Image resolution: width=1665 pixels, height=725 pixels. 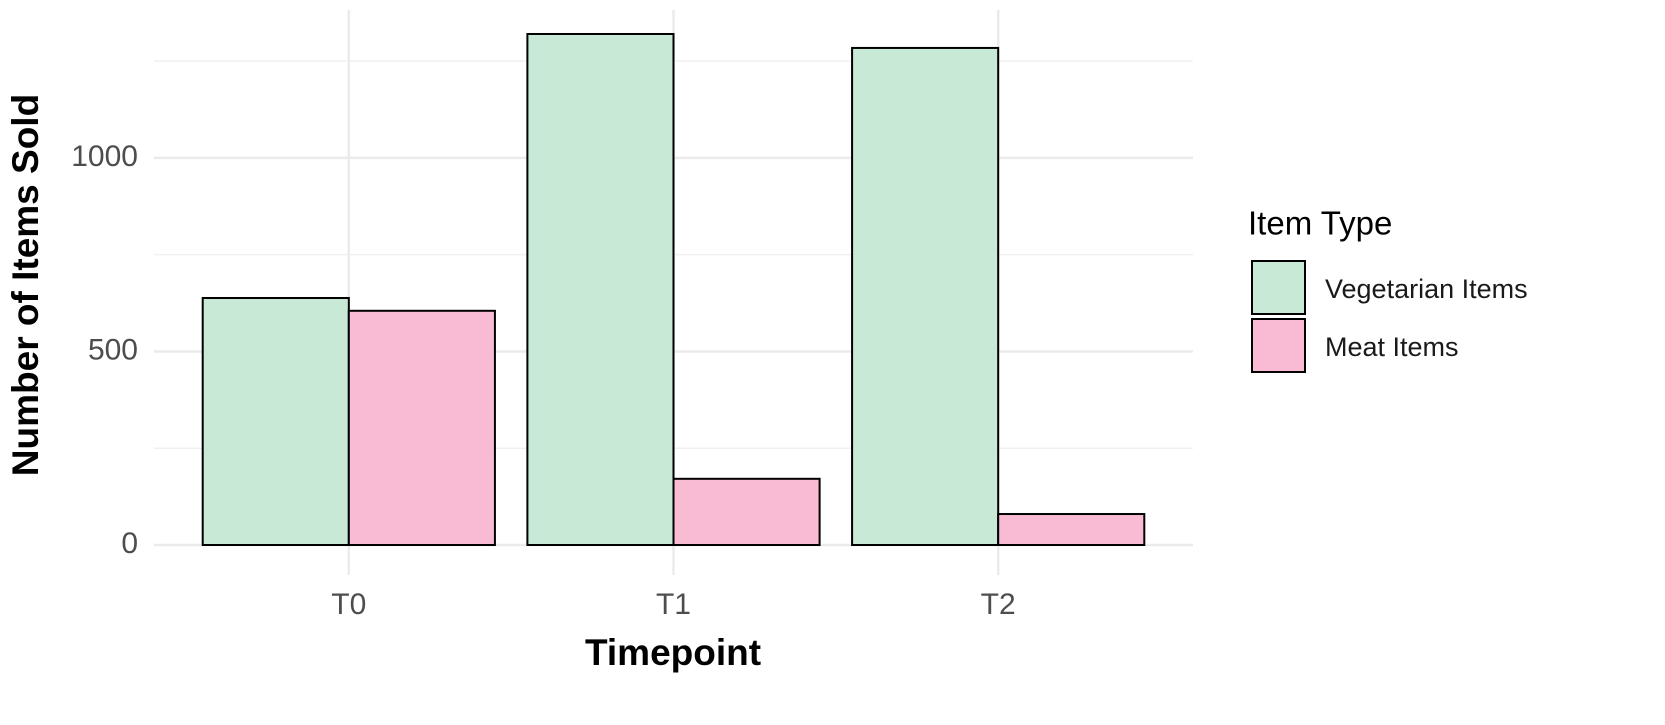 I want to click on legend-label: Meat Items, so click(x=1392, y=347).